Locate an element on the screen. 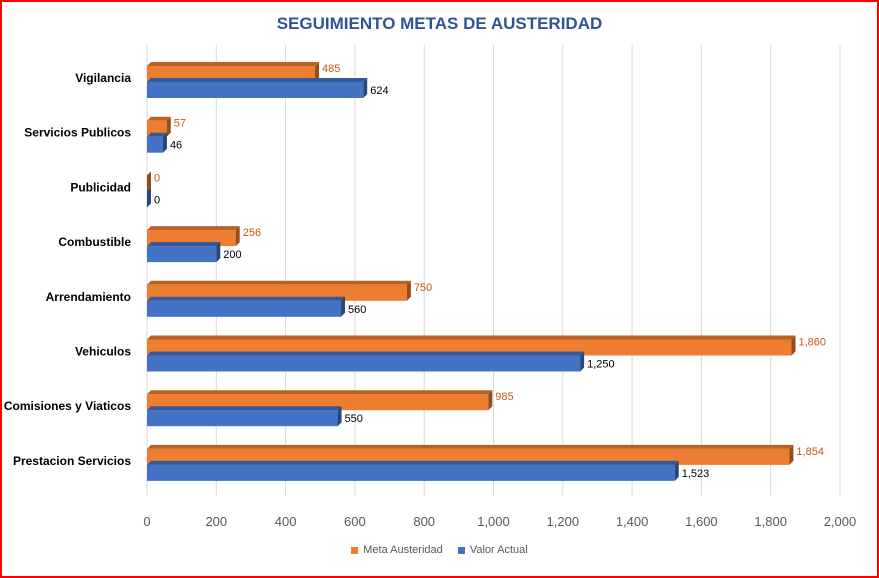 The image size is (879, 578). chart-title: SEGUIMIENTO METAS DE AUSTERIDAD is located at coordinates (439, 23).